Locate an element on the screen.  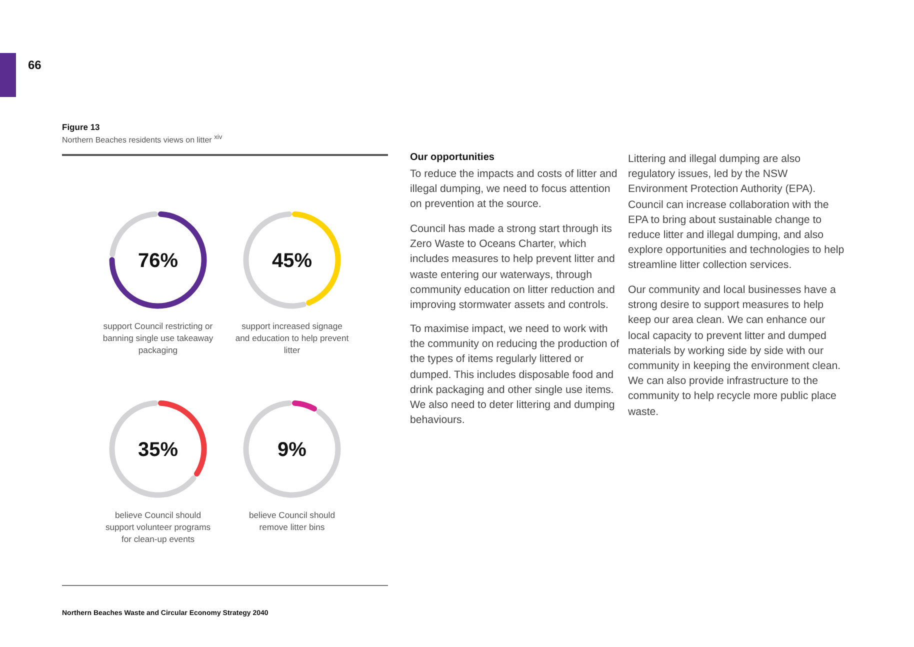
text: To reduce the impacts and costs of litter and illegal dumping, we need to focus attention on prevention at the source. is located at coordinates (514, 189).